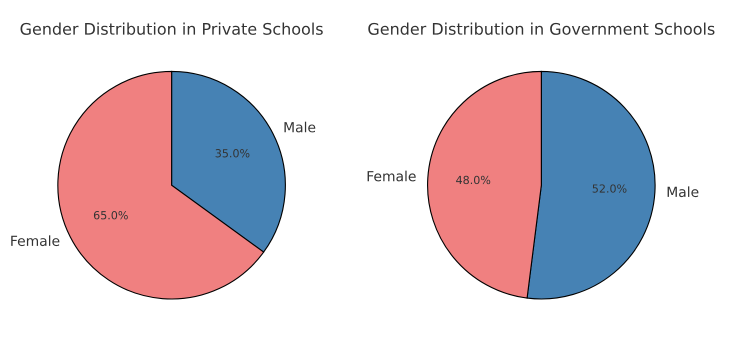 The width and height of the screenshot is (735, 343). What do you see at coordinates (473, 180) in the screenshot?
I see `data-label: 48.0%` at bounding box center [473, 180].